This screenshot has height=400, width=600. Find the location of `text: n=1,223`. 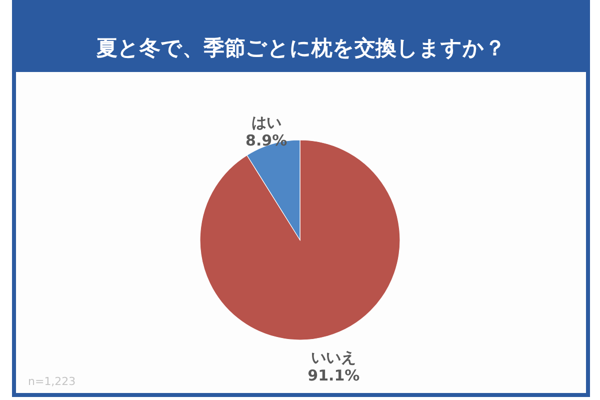

text: n=1,223 is located at coordinates (52, 382).